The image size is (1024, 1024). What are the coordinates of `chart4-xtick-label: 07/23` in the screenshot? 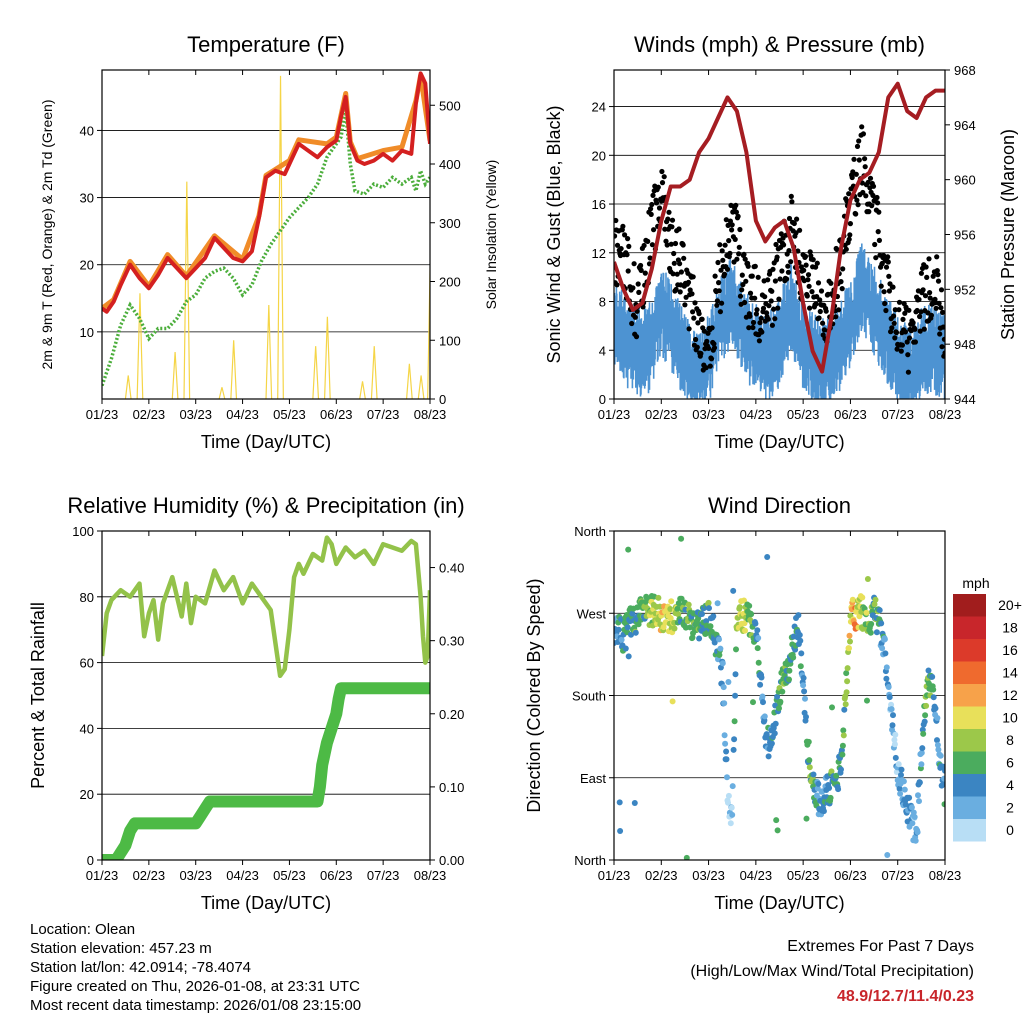 It's located at (897, 875).